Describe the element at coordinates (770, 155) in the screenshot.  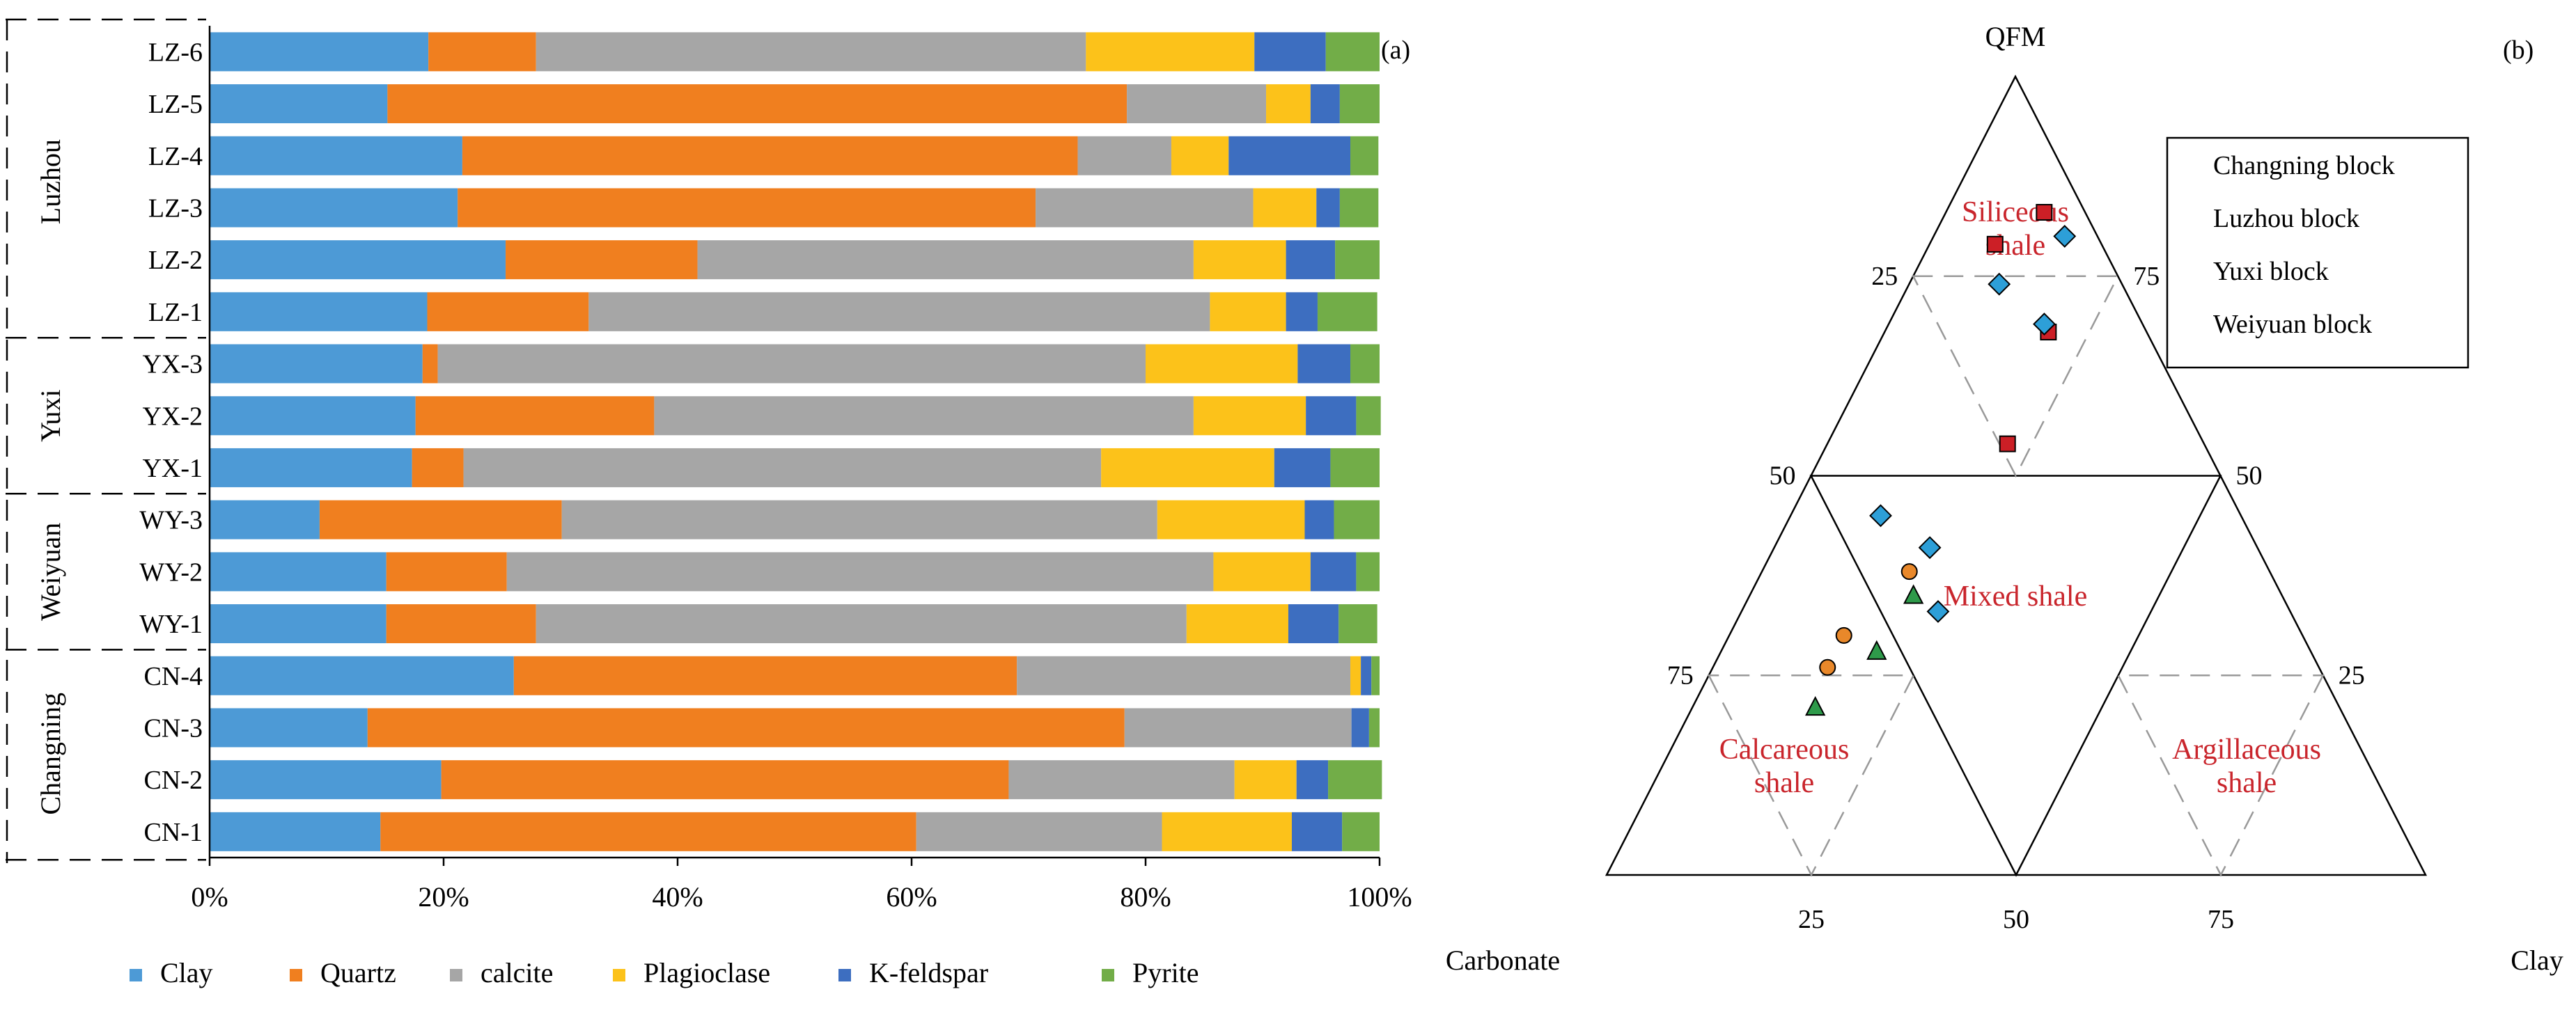
I see `bar-lz-4-quartz` at that location.